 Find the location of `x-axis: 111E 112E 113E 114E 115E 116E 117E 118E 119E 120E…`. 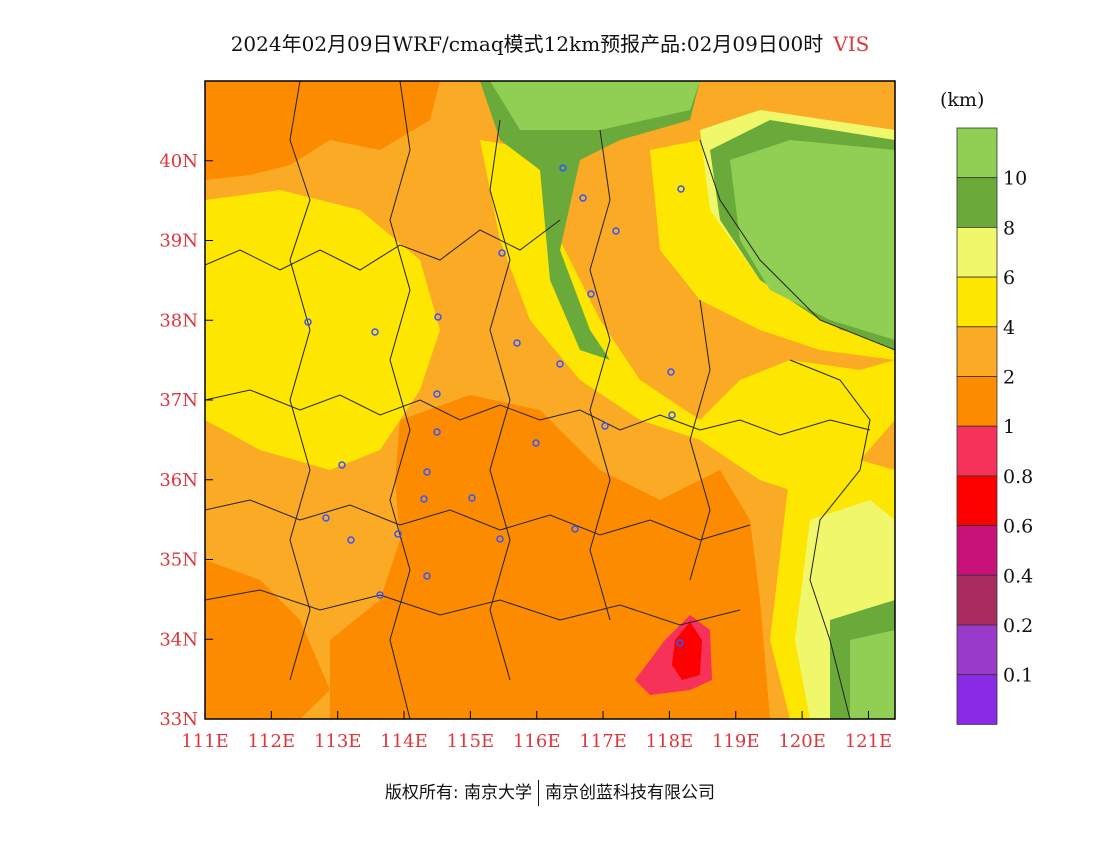

x-axis: 111E 112E 113E 114E 115E 116E 117E 118E 119E 120E… is located at coordinates (536, 731).